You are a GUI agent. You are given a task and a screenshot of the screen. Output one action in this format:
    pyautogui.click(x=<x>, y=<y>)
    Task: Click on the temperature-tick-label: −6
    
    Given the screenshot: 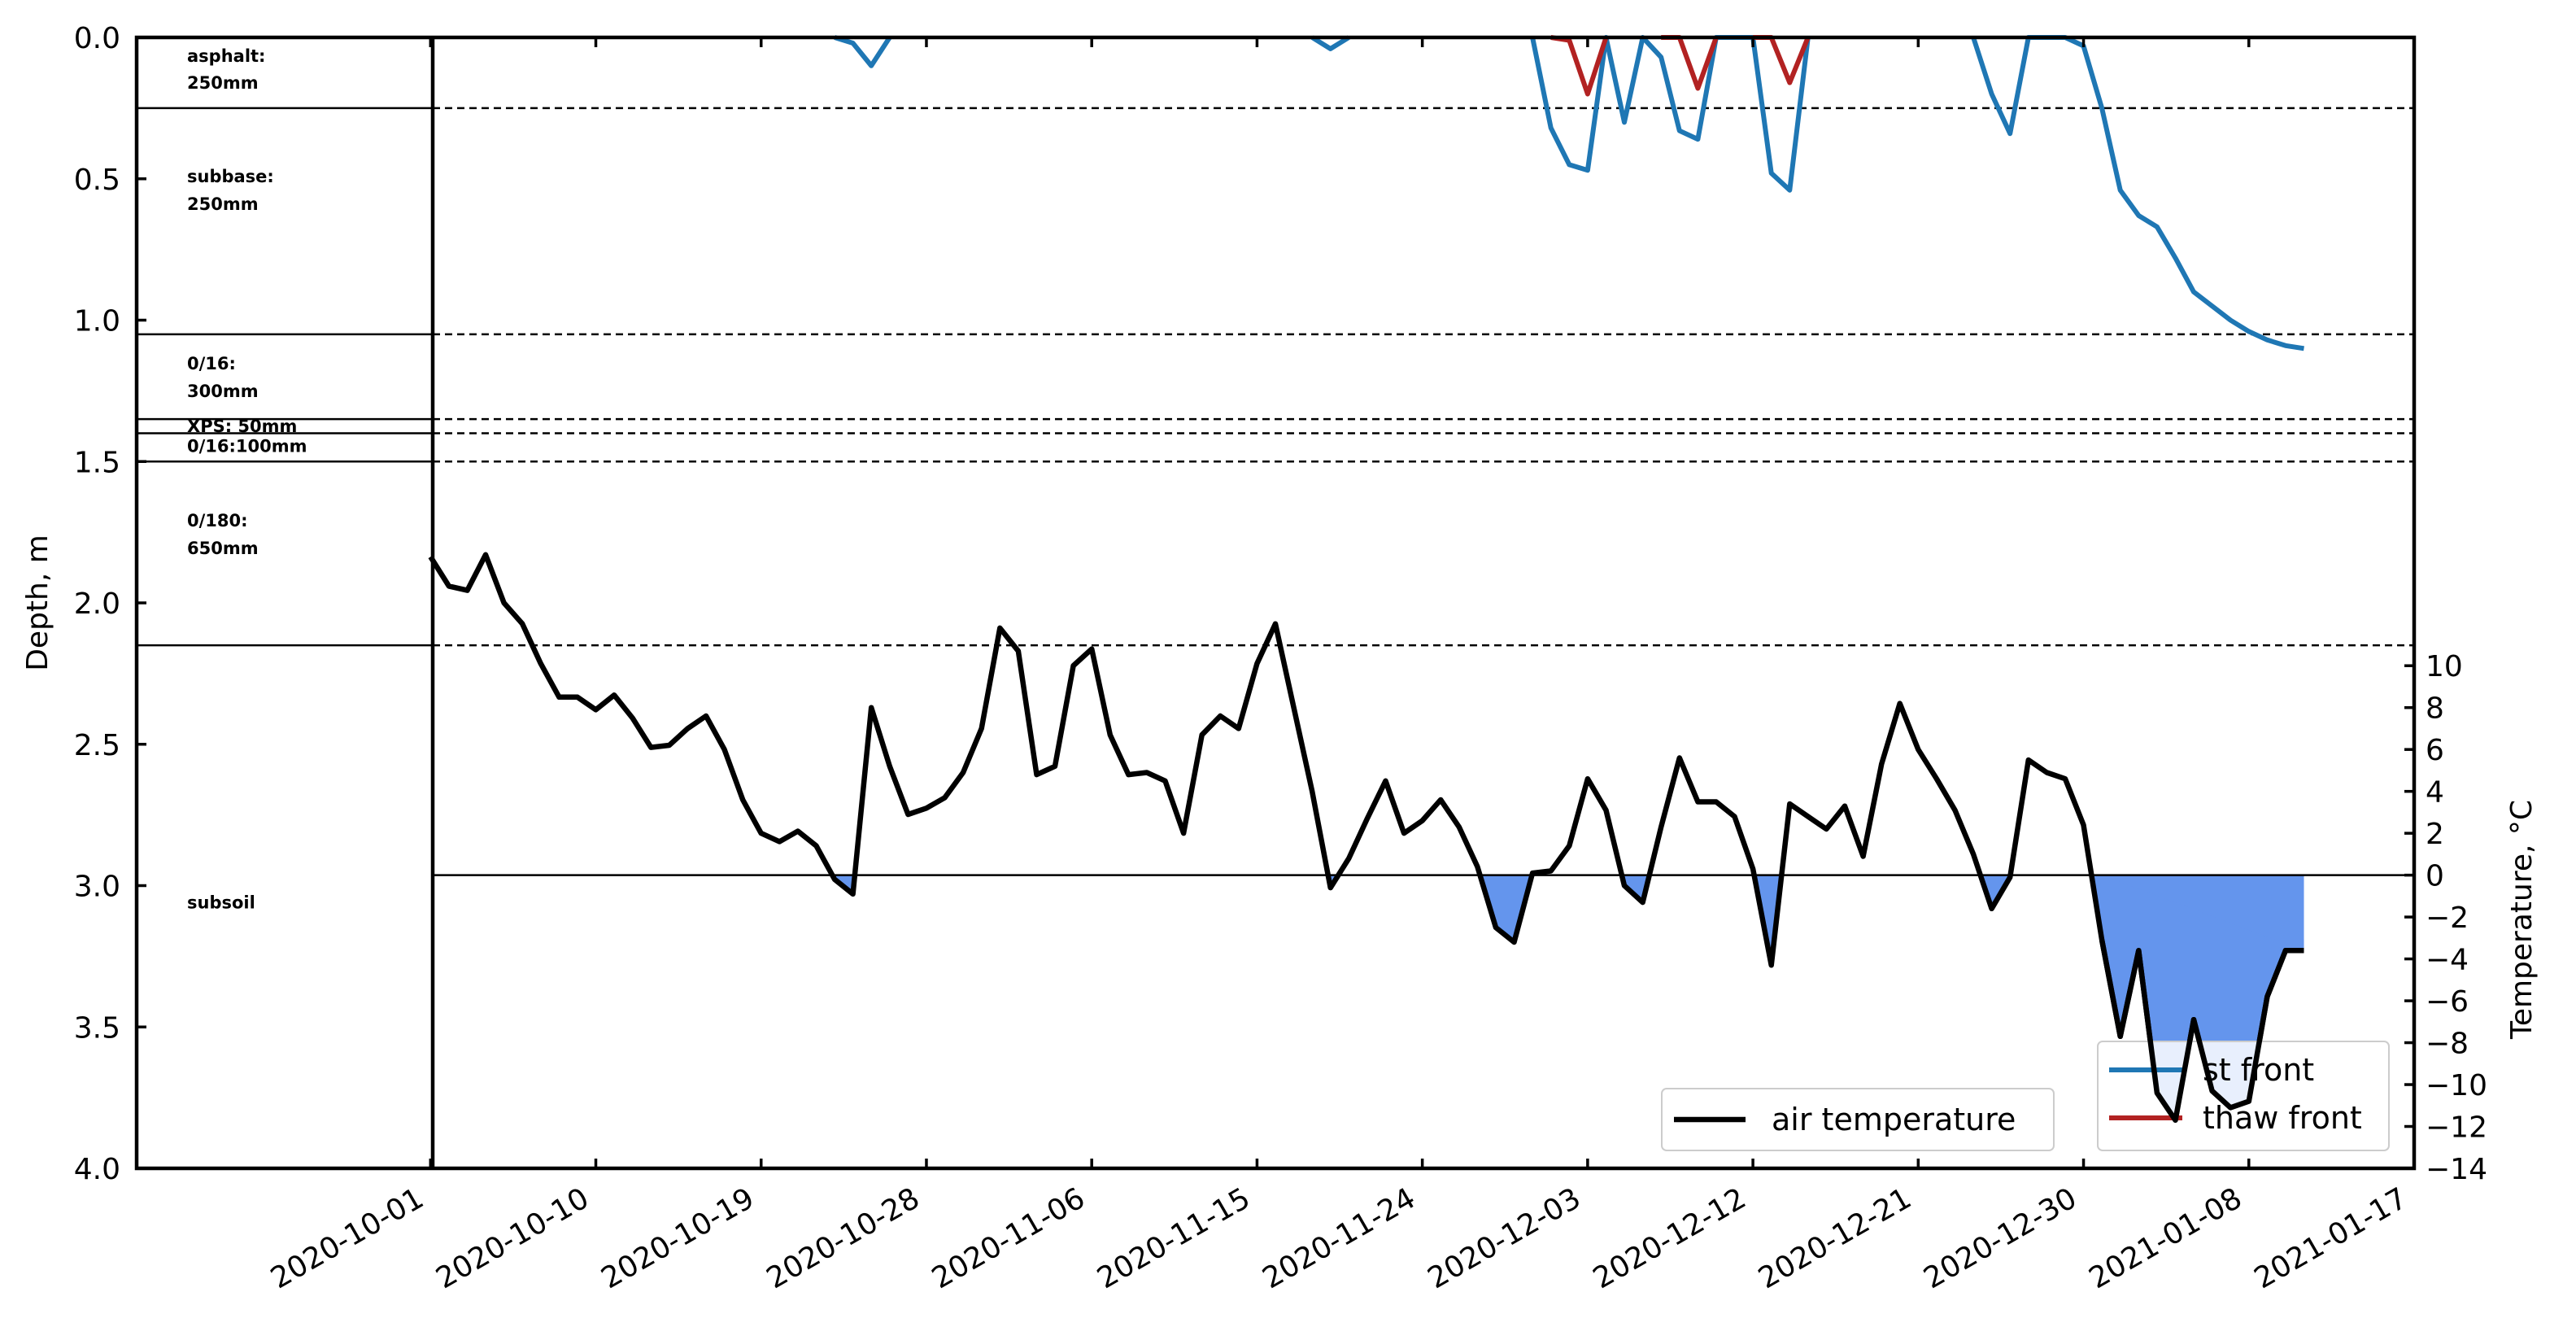 What is the action you would take?
    pyautogui.click(x=2447, y=1002)
    